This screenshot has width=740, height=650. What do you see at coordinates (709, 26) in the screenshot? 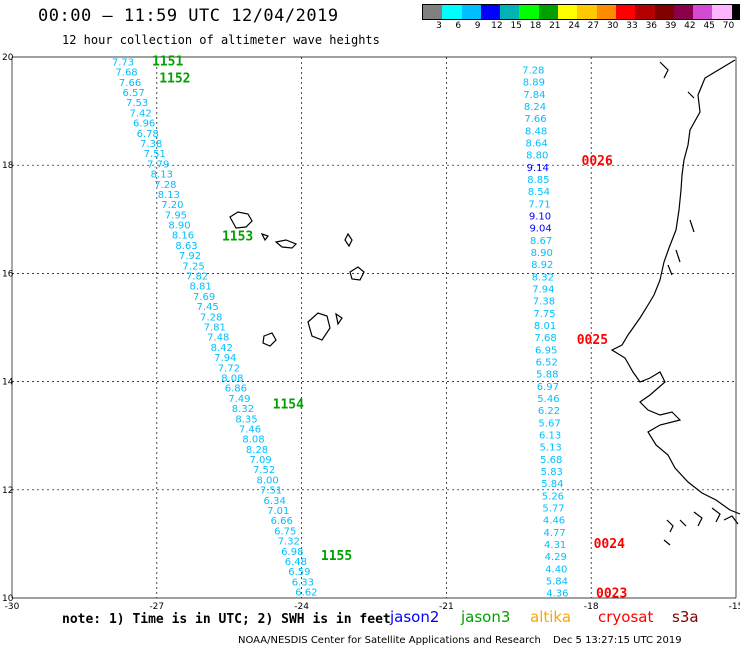
I see `color-scale-label: 45` at bounding box center [709, 26].